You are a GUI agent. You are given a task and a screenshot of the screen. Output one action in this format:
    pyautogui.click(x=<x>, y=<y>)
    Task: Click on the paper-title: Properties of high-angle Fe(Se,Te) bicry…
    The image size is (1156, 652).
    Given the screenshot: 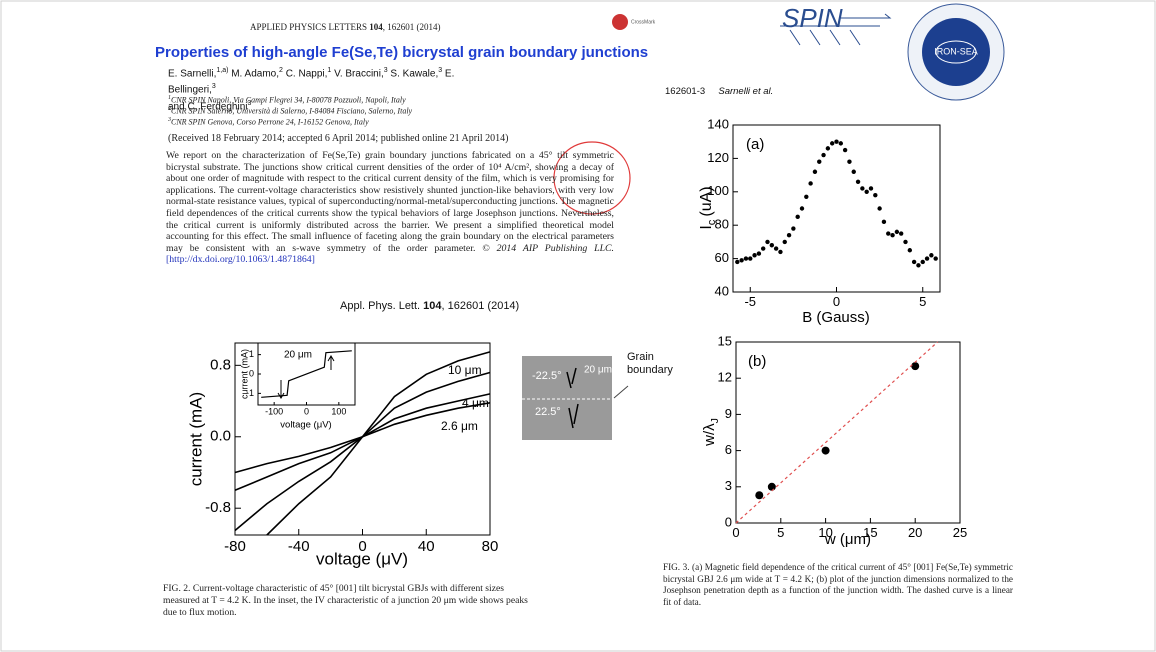 What is the action you would take?
    pyautogui.click(x=402, y=52)
    